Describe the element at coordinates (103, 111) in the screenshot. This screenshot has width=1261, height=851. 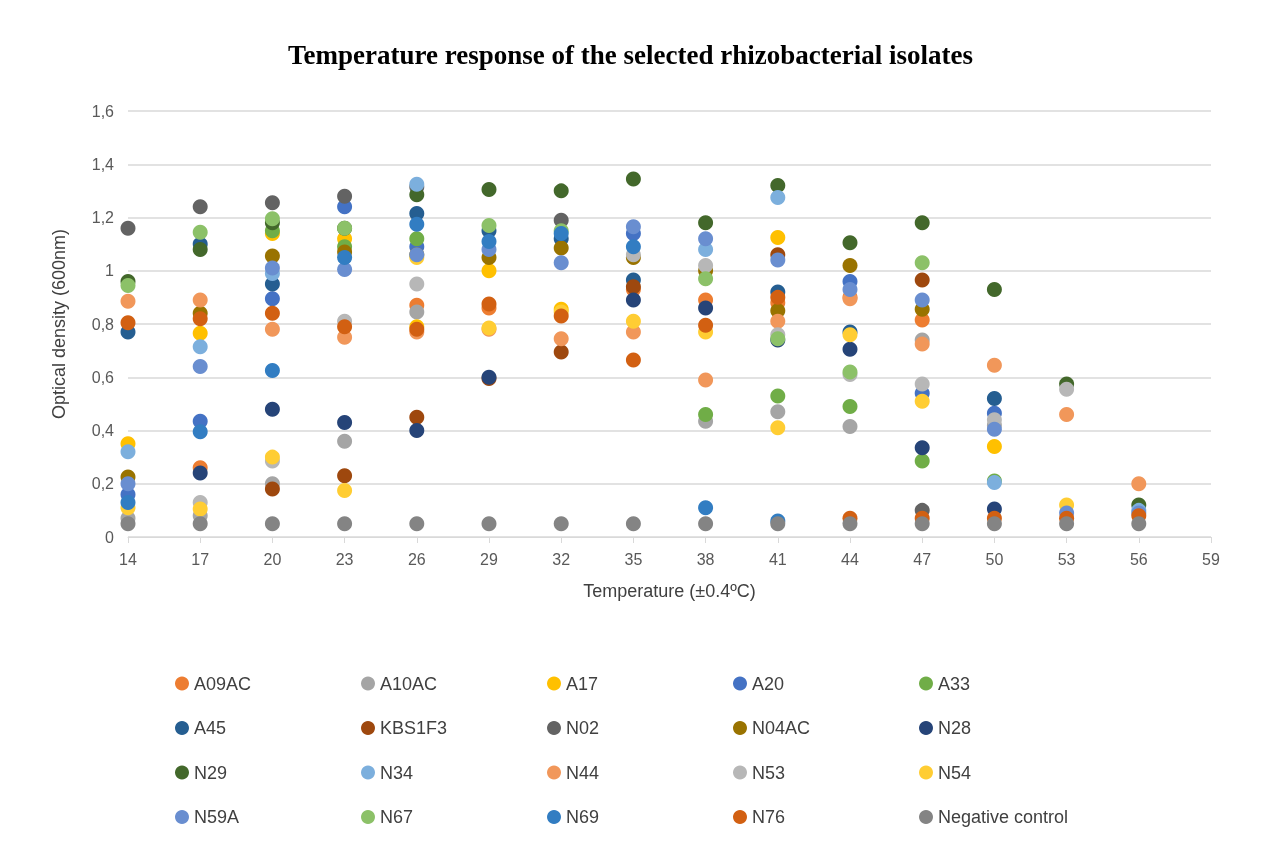
I see `y-tick-label: 1,6` at that location.